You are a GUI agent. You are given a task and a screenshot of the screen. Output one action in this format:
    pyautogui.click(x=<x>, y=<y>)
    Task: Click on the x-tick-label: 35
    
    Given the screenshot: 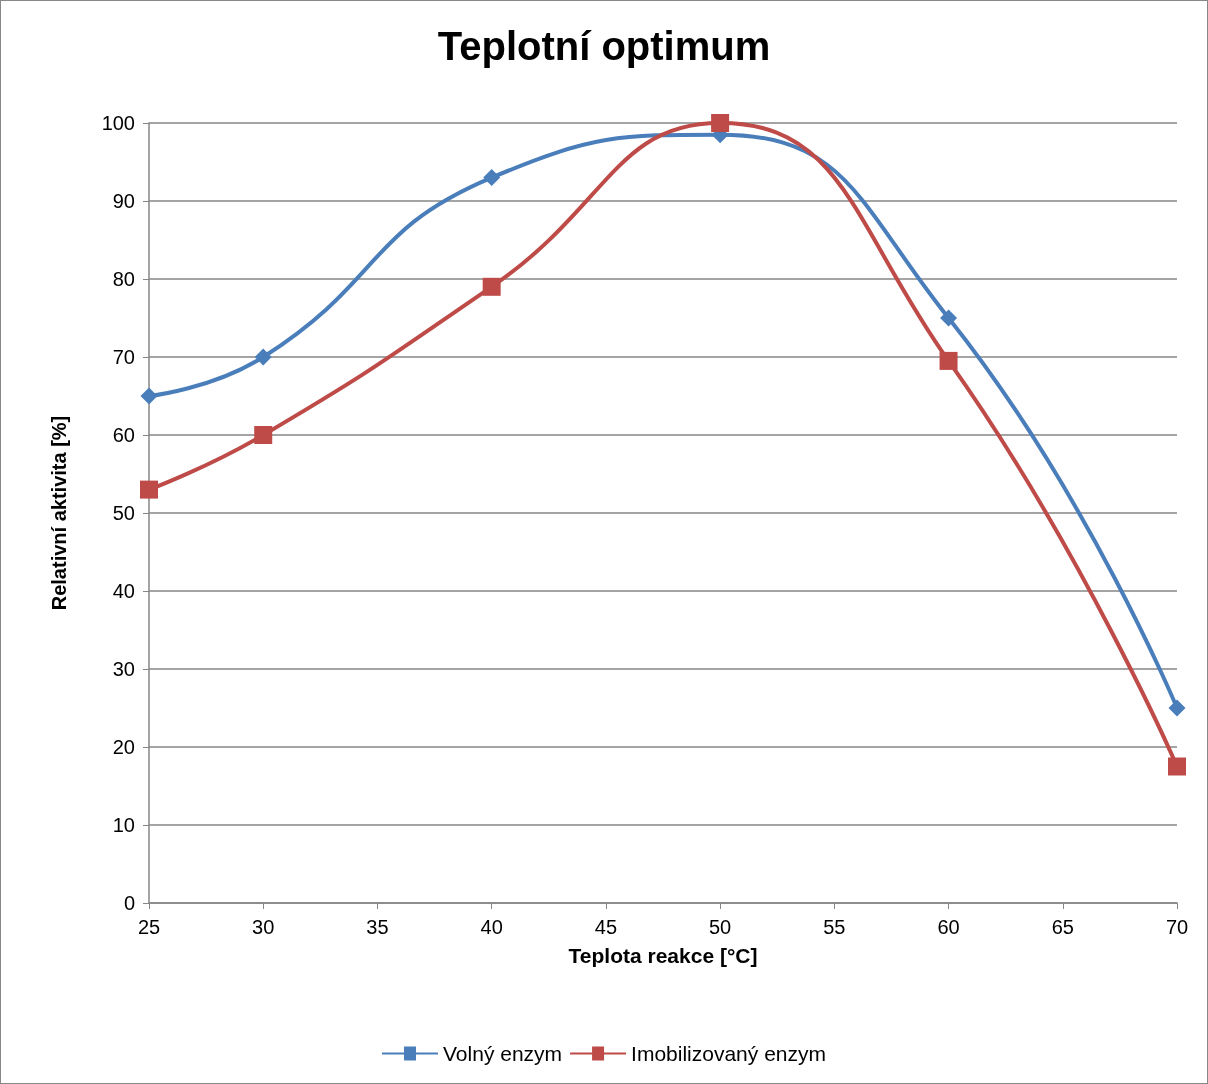 What is the action you would take?
    pyautogui.click(x=377, y=927)
    